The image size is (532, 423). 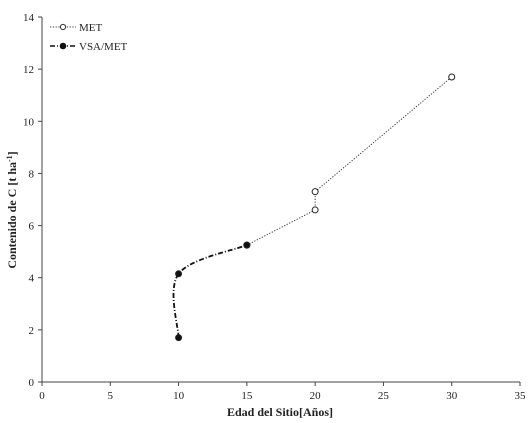 What do you see at coordinates (42, 396) in the screenshot?
I see `x-tick-label: 0` at bounding box center [42, 396].